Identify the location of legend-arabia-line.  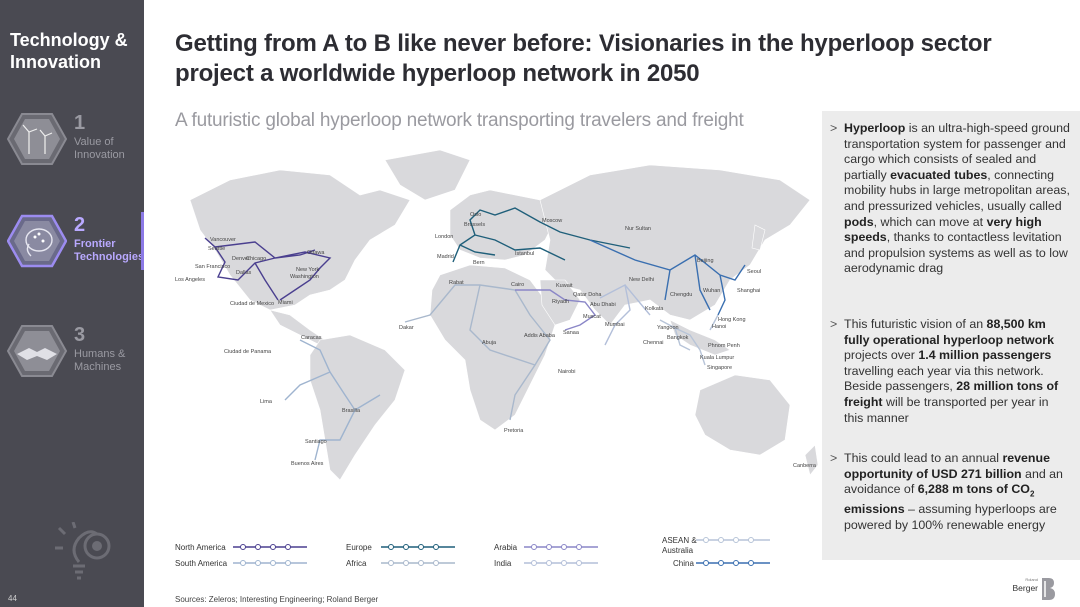
(561, 547).